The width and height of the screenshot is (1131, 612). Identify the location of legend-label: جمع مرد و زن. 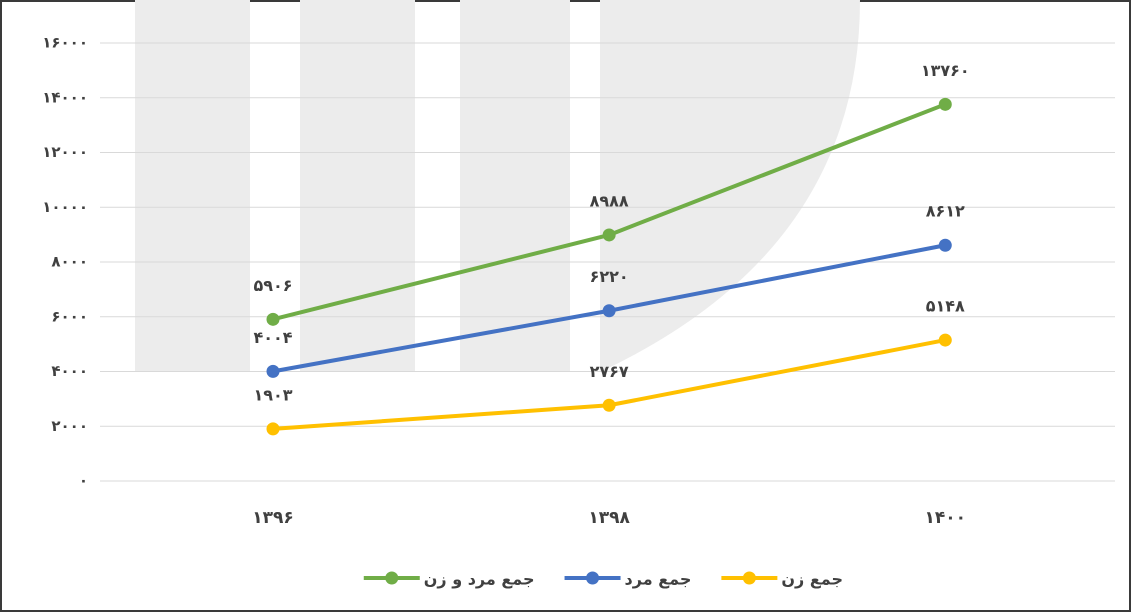
(479, 579).